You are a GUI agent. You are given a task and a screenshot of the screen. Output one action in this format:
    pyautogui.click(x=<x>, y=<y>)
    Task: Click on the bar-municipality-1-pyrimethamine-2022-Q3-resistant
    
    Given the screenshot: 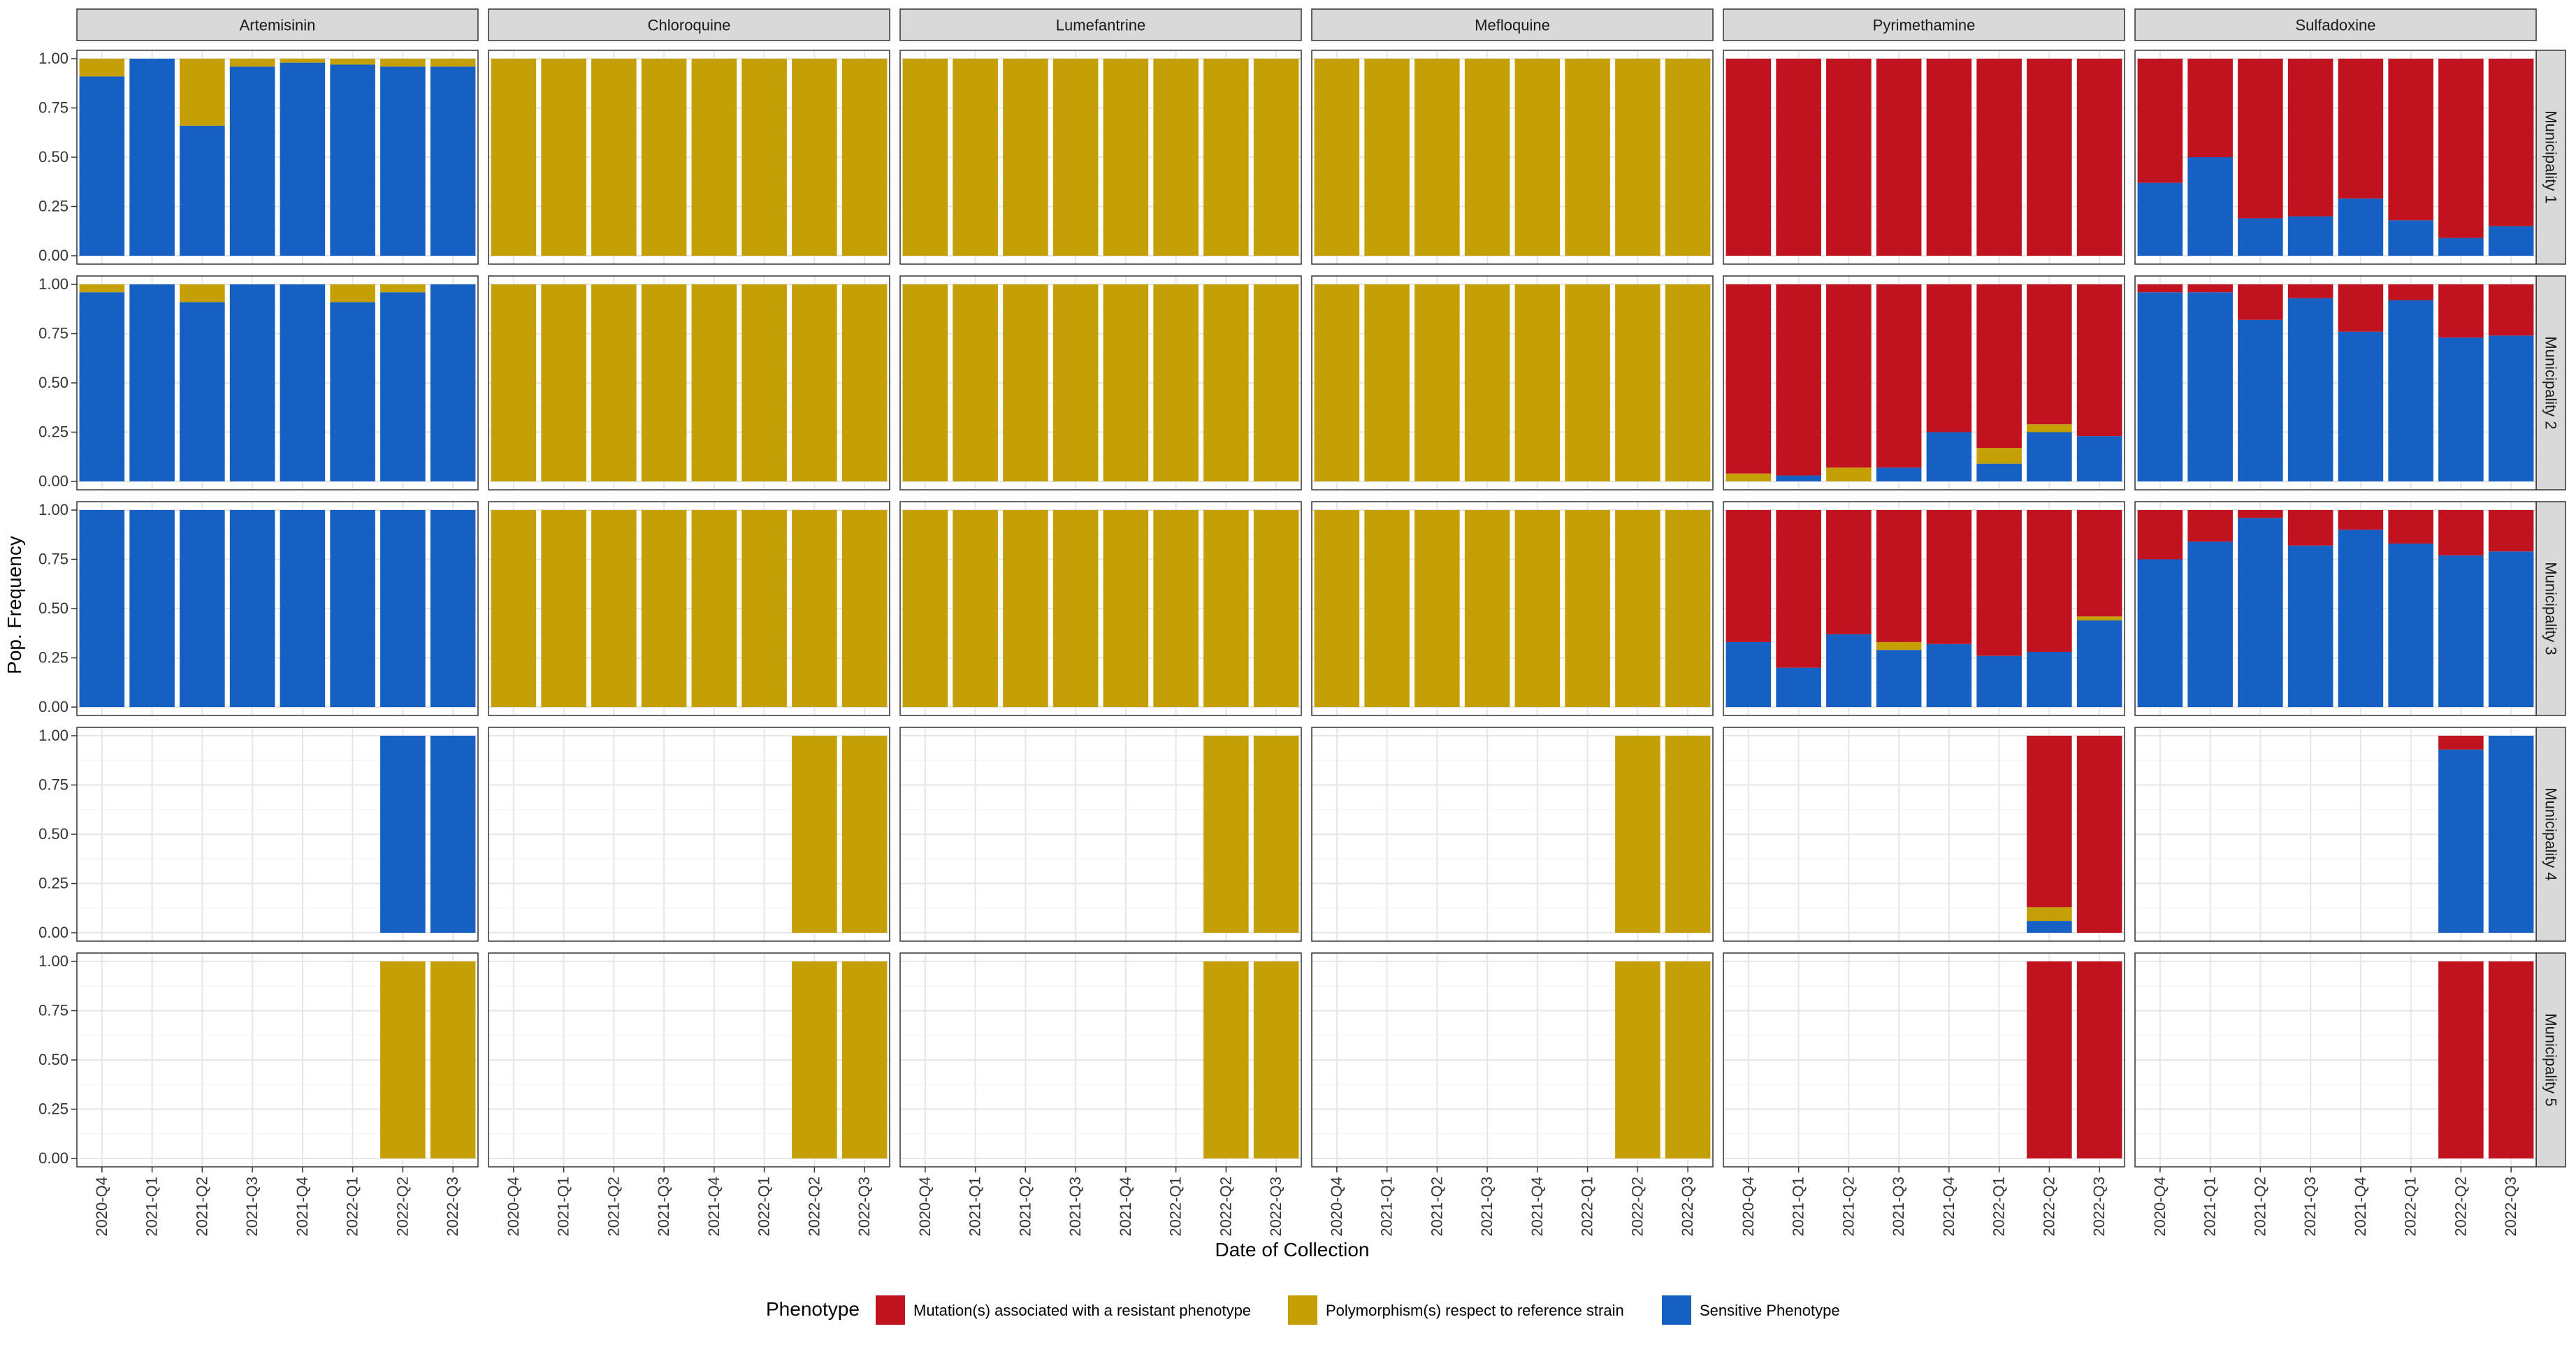 What is the action you would take?
    pyautogui.click(x=2099, y=157)
    